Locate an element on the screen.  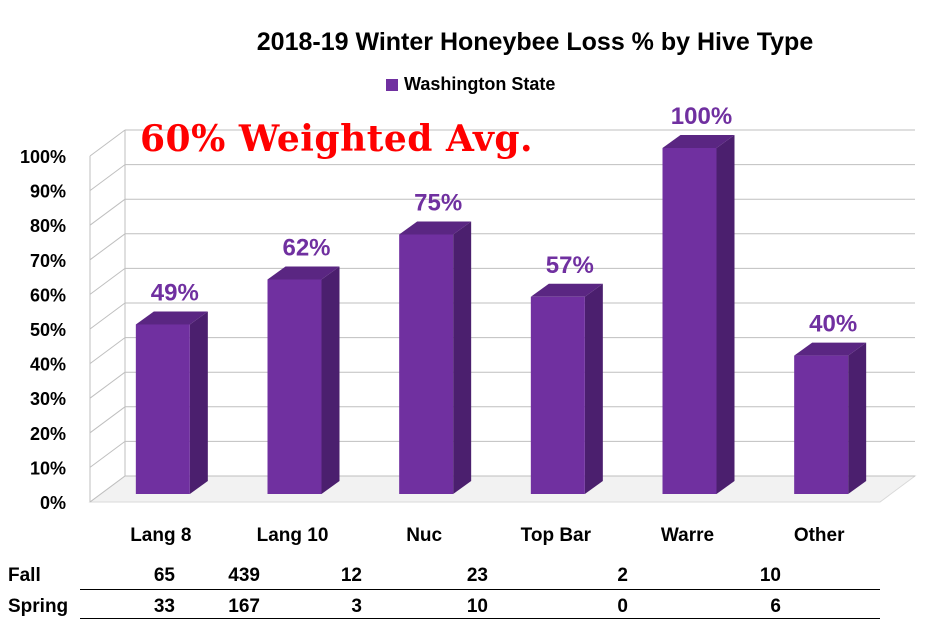
x-tick-label: Top Bar is located at coordinates (556, 535).